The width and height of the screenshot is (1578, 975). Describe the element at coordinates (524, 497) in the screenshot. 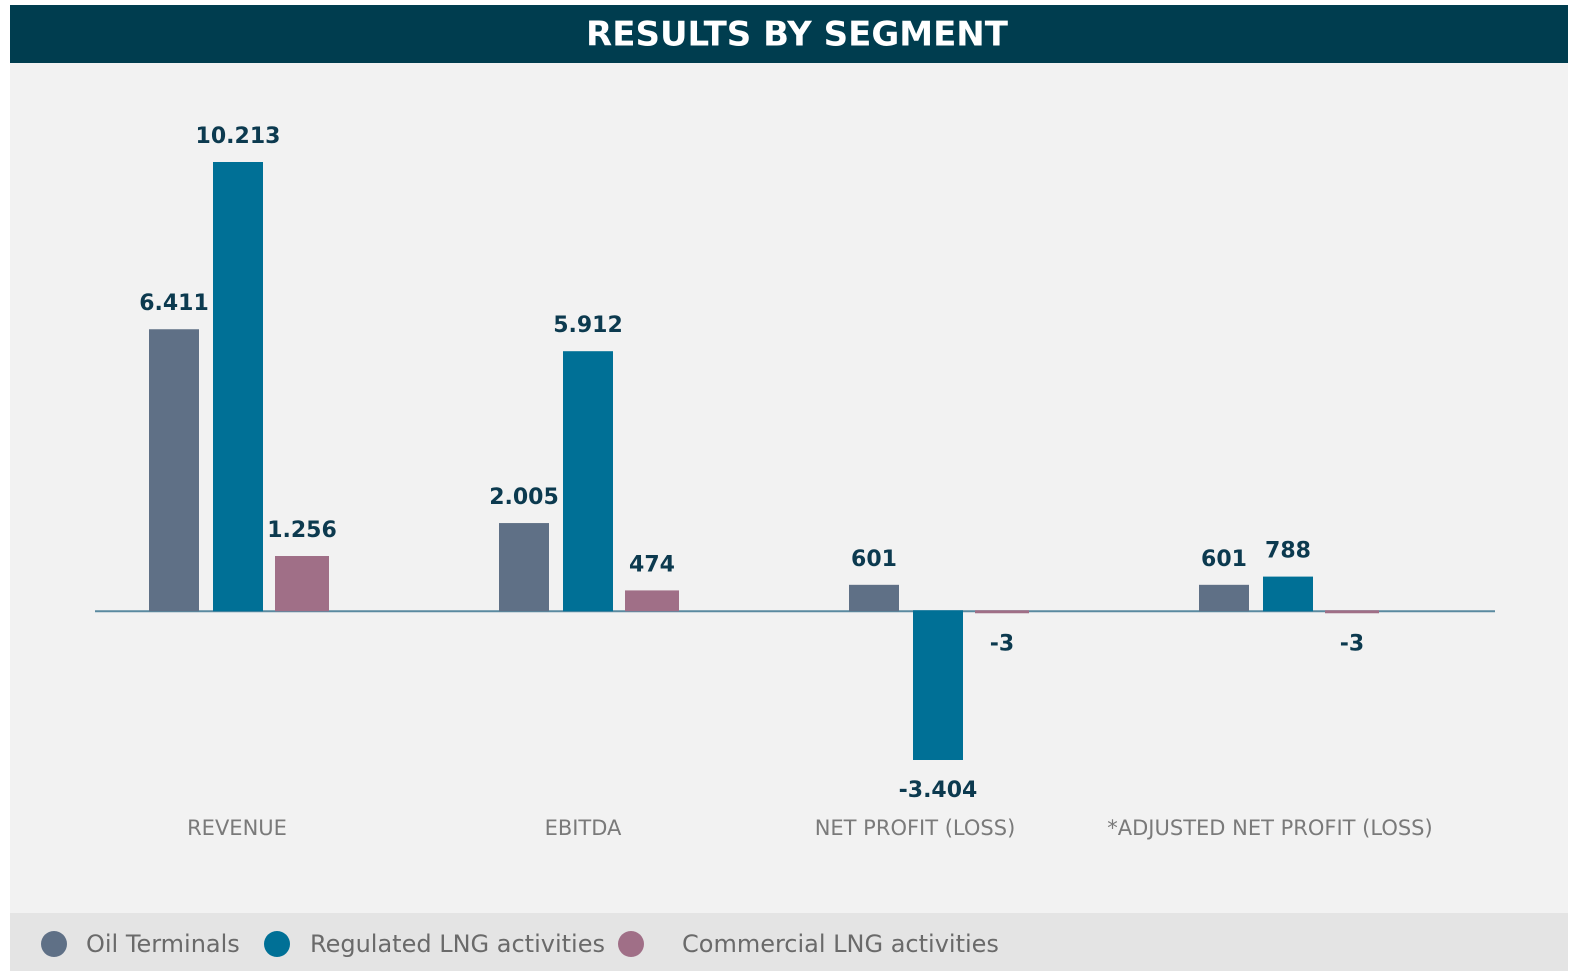

I see `value-label: 2.005` at that location.